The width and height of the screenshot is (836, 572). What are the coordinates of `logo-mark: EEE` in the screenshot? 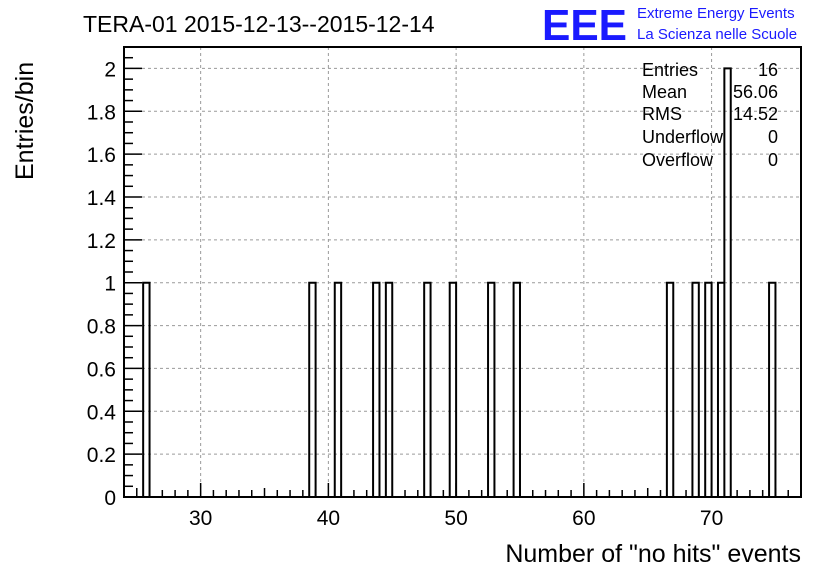 It's located at (584, 25).